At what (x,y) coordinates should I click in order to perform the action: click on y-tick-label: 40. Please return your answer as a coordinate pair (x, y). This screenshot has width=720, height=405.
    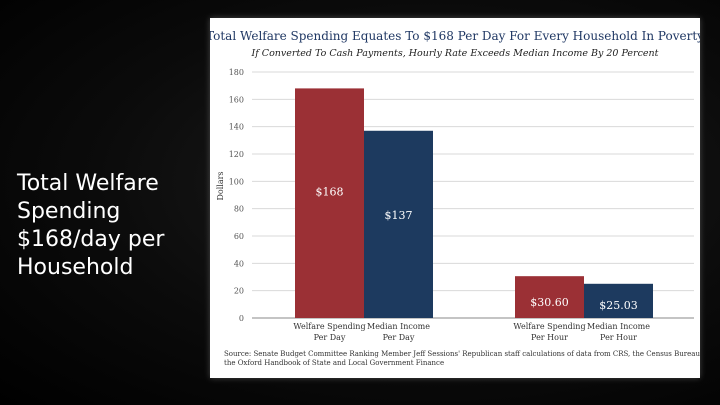
    Looking at the image, I should click on (239, 263).